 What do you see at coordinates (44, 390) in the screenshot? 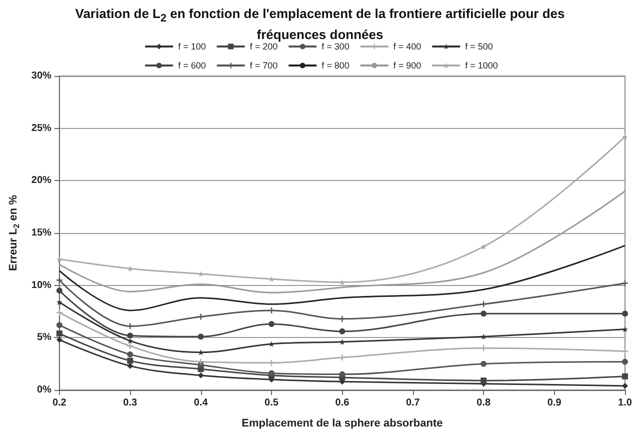
I see `y-tick-label: 0%` at bounding box center [44, 390].